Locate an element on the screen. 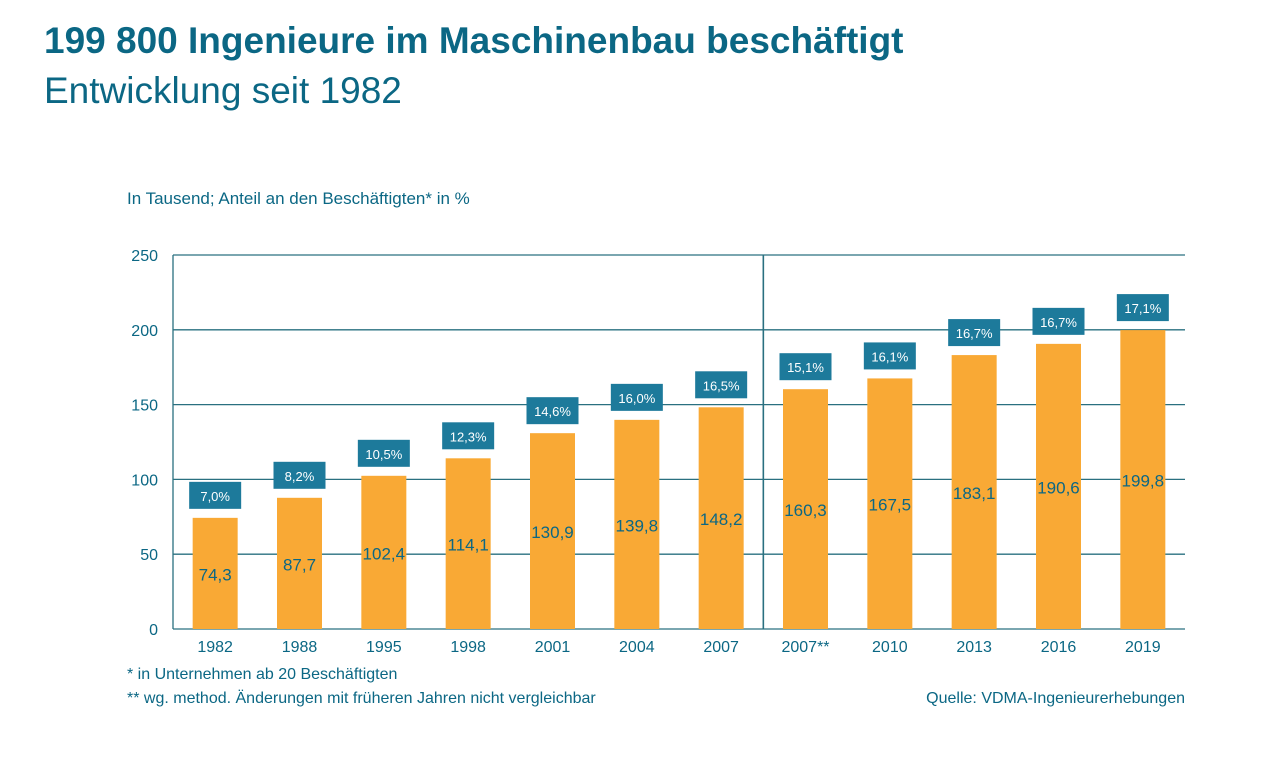  share-label: 7,0% is located at coordinates (215, 496).